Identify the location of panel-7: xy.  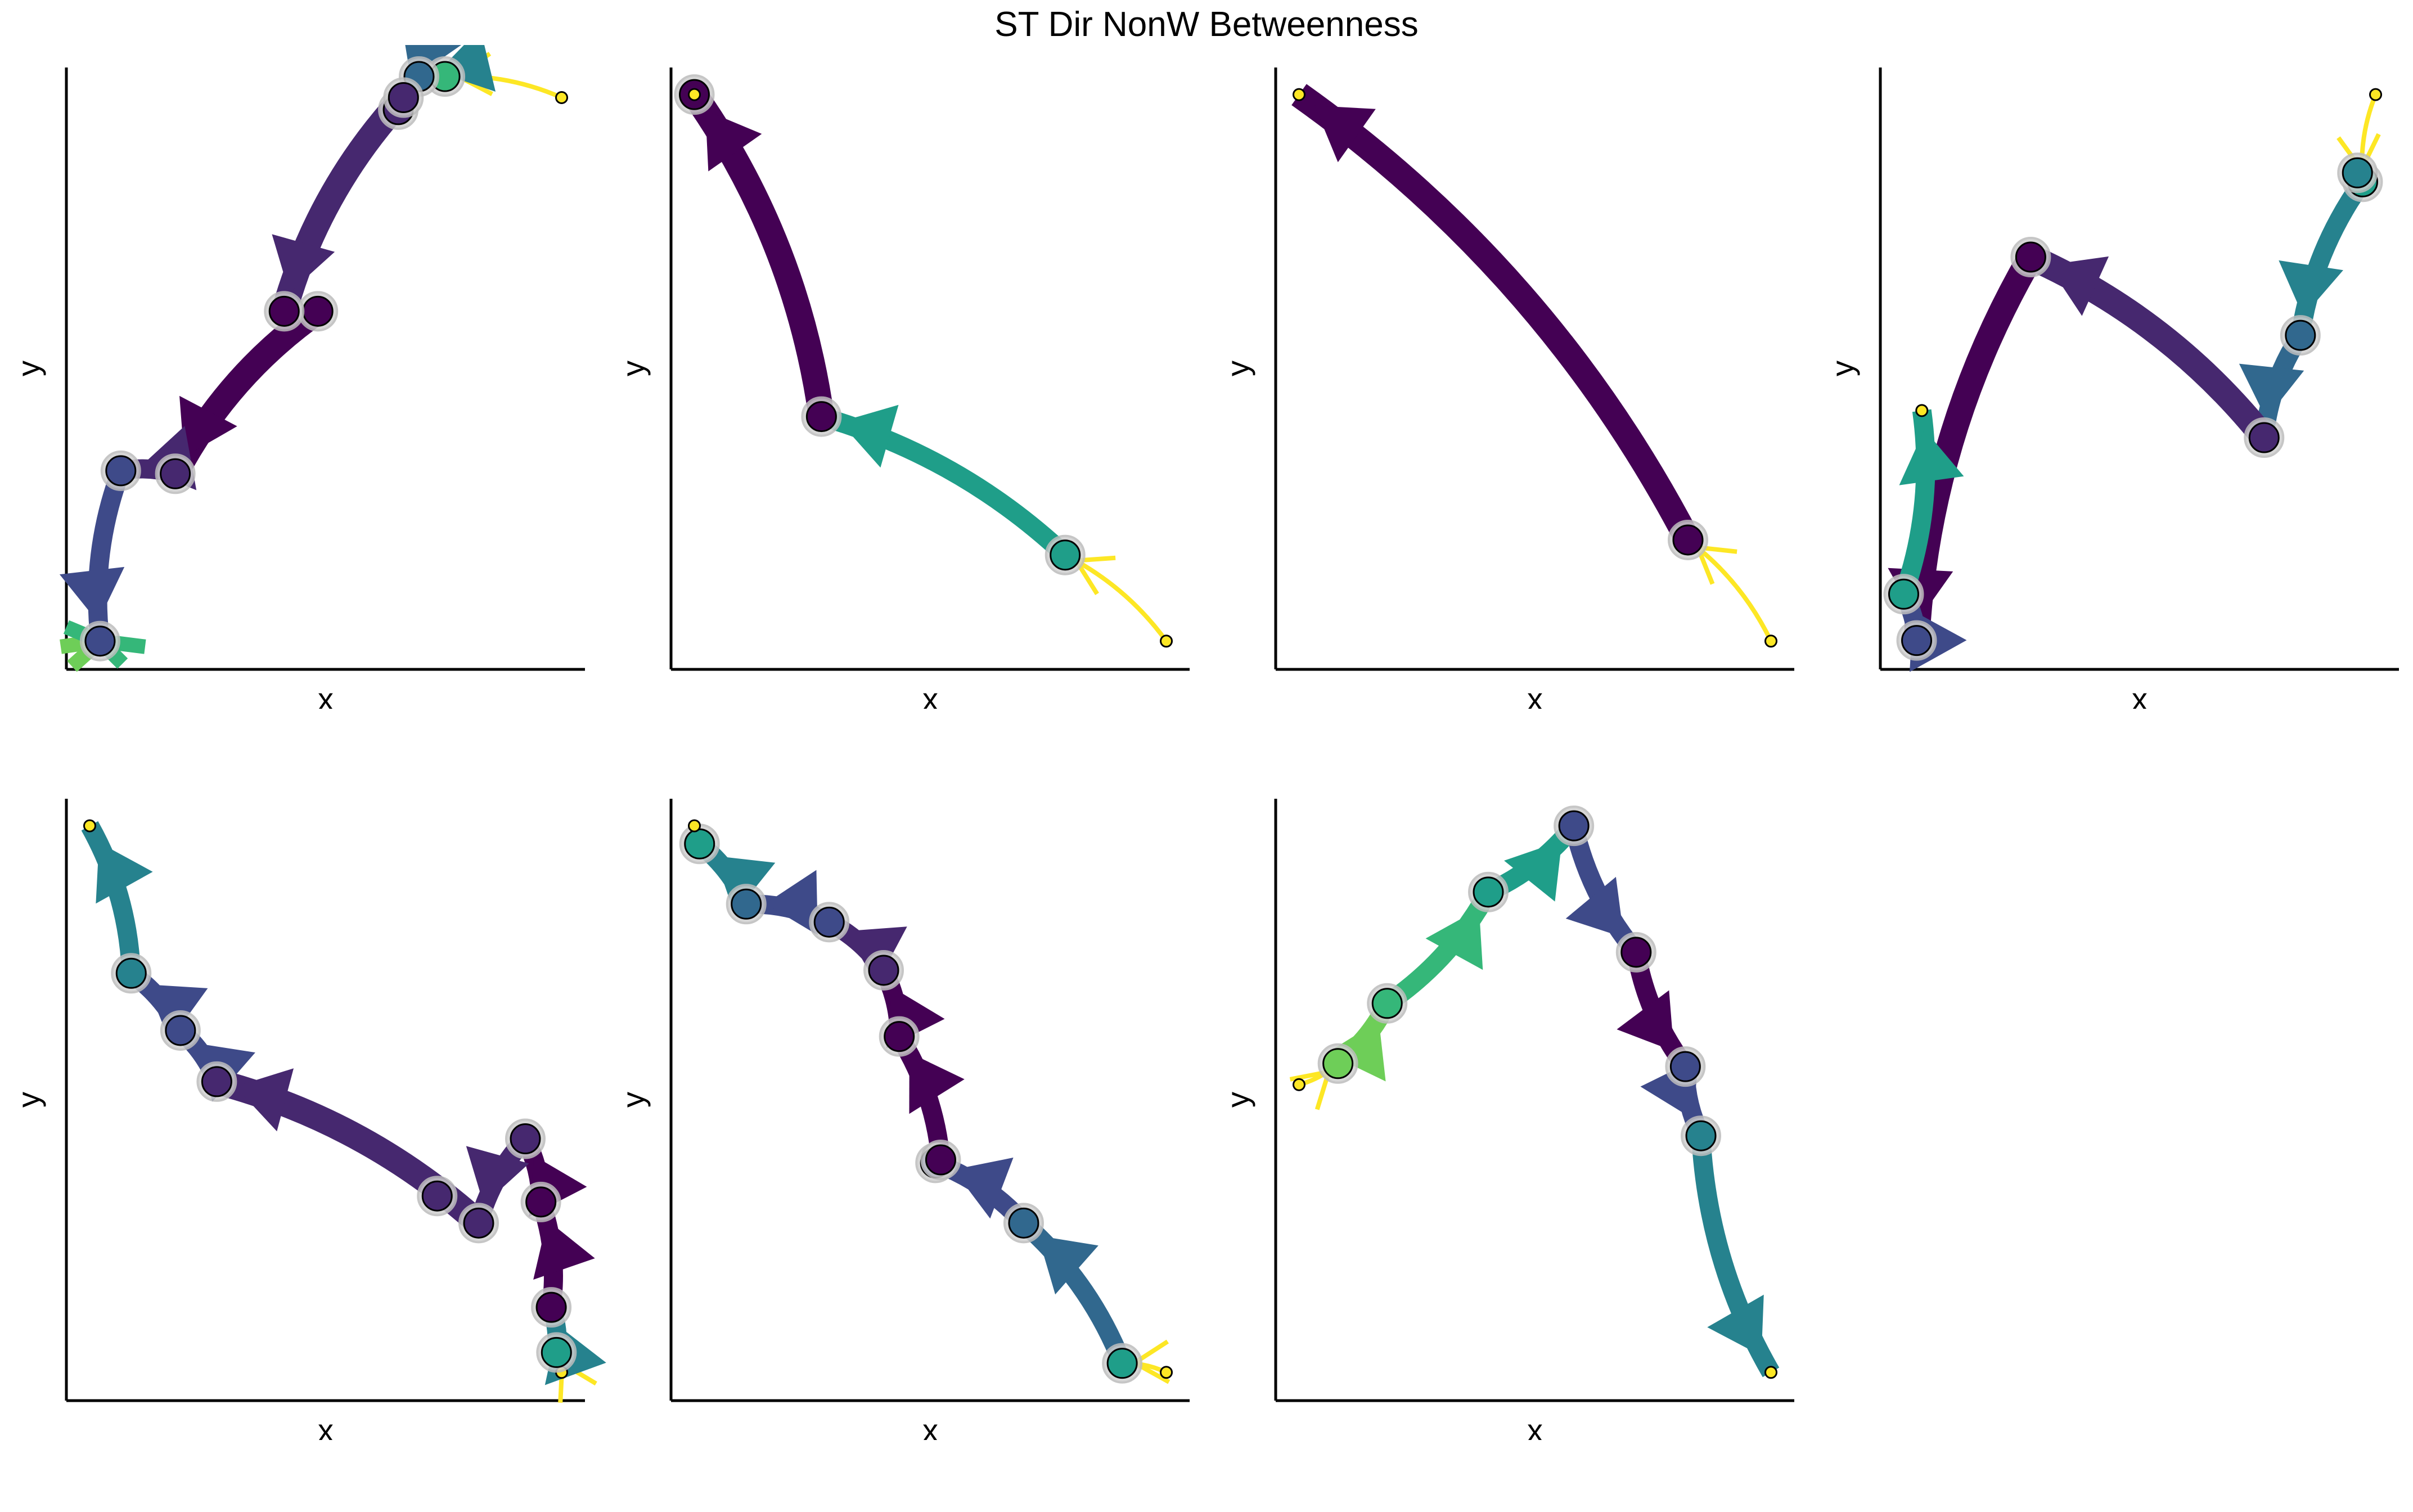
(1535, 1108).